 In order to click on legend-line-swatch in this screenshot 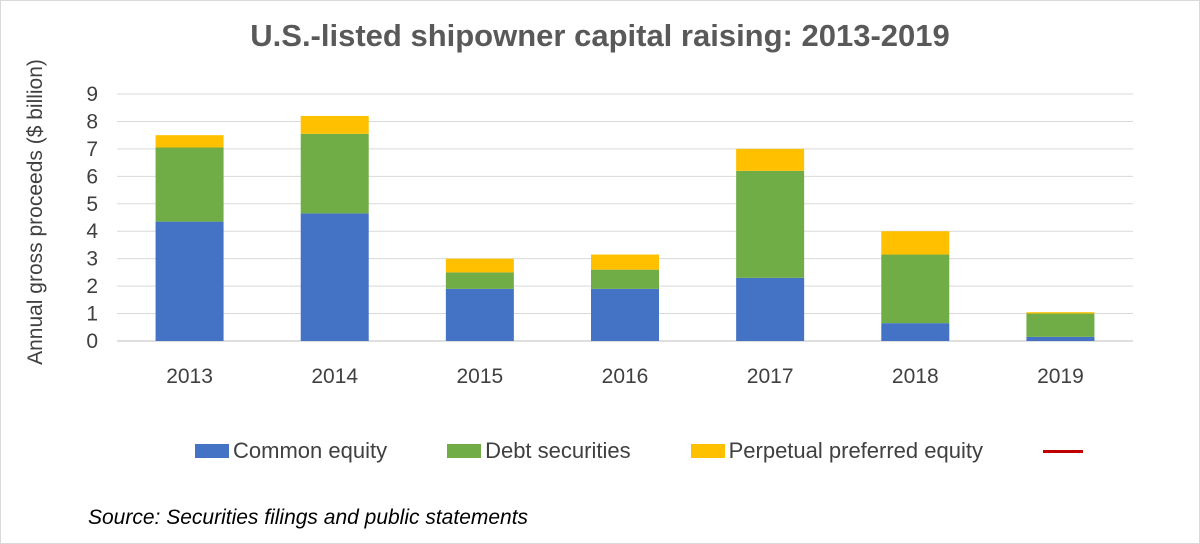, I will do `click(1062, 451)`.